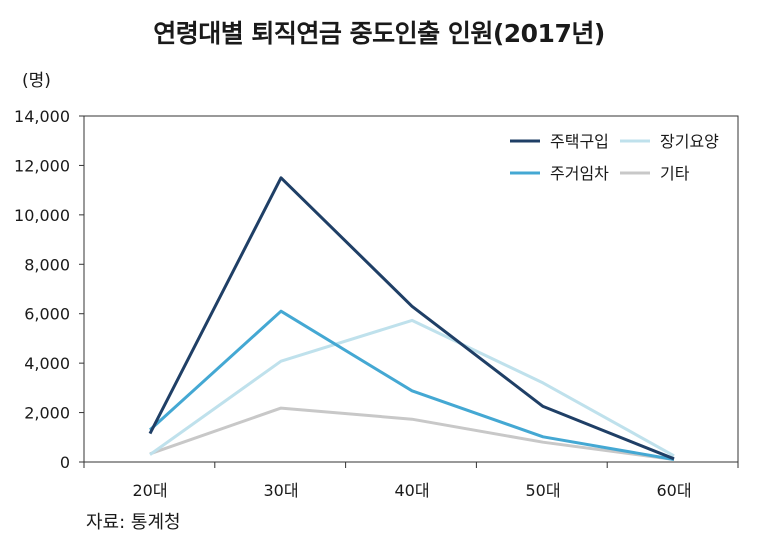 This screenshot has height=539, width=758. I want to click on y-axis-unit: (명), so click(36, 81).